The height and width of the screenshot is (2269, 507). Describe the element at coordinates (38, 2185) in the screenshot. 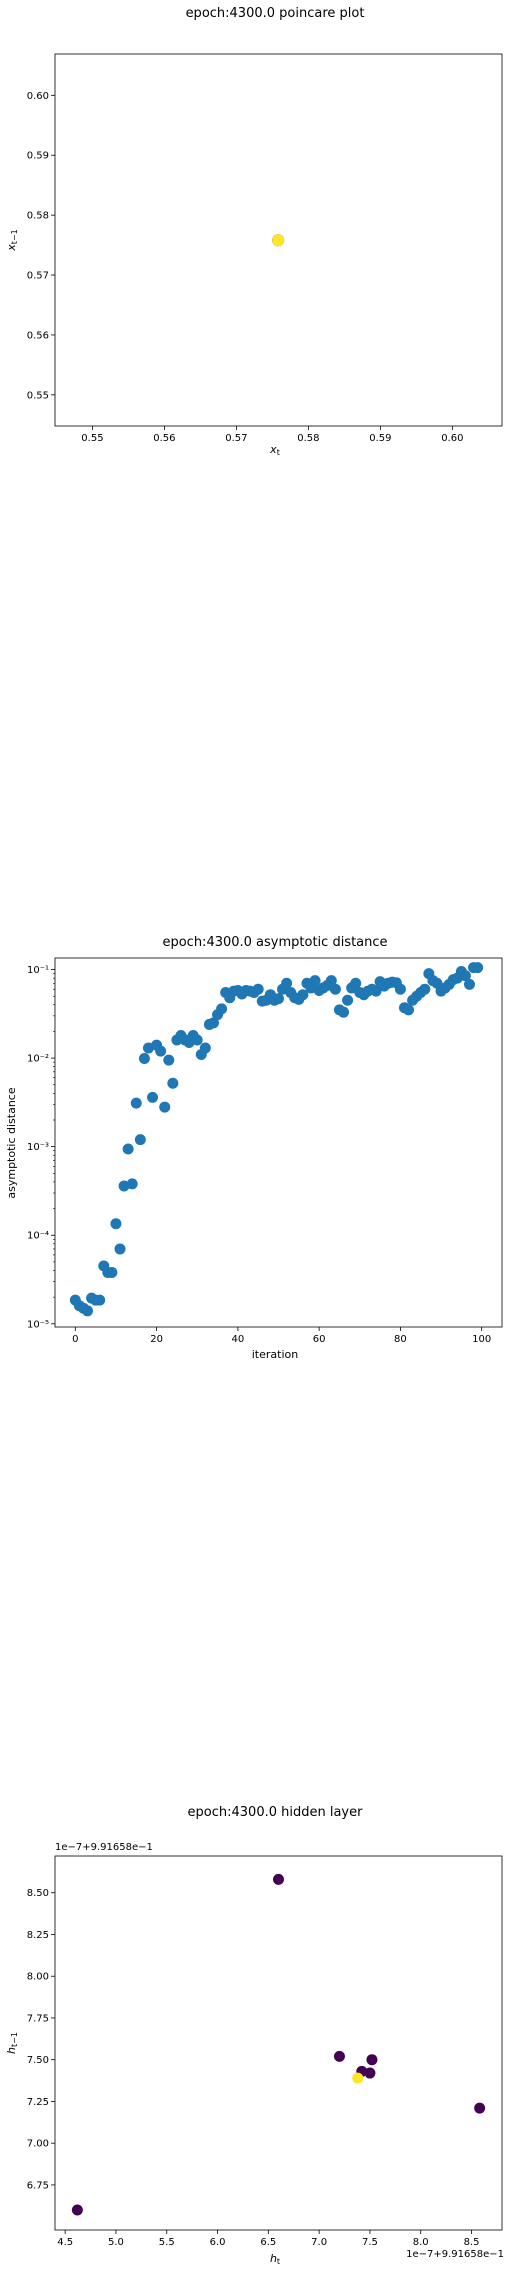

I see `y-tick-label: 6.75` at that location.